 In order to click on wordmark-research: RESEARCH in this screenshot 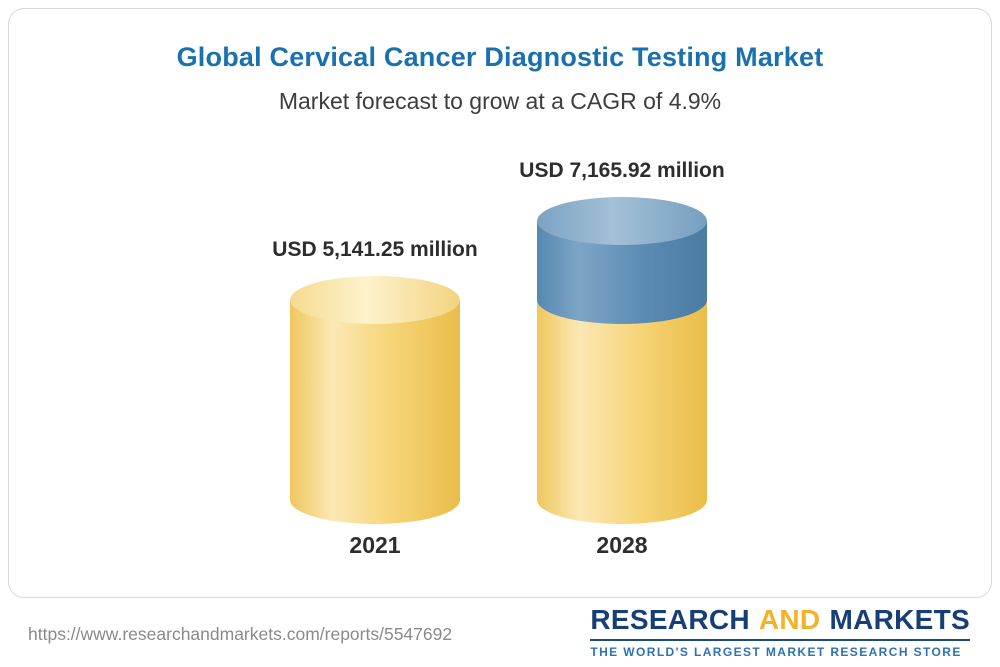, I will do `click(670, 619)`.